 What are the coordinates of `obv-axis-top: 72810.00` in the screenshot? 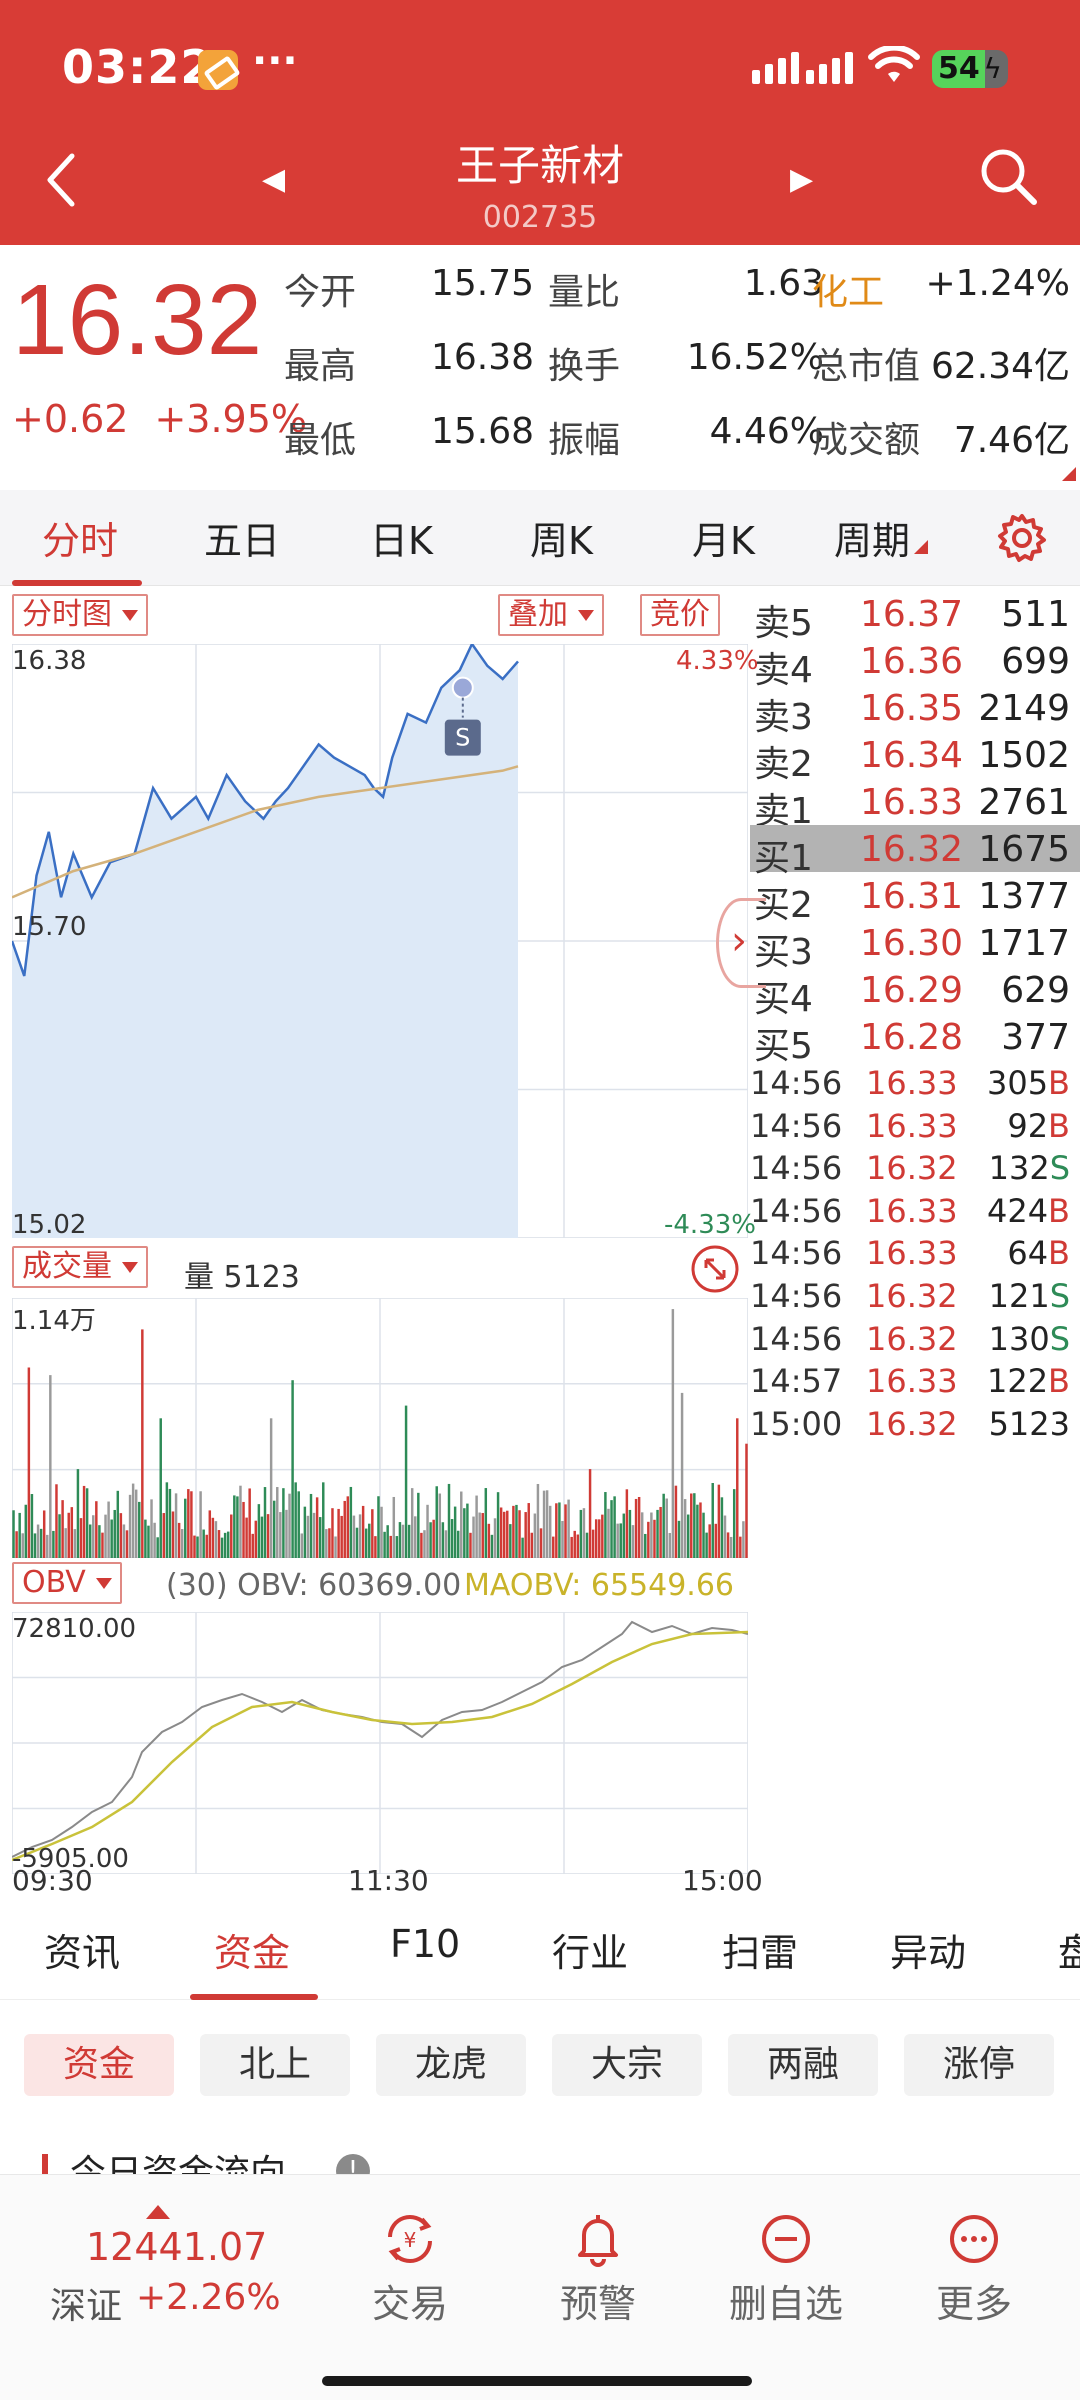 It's located at (74, 1629).